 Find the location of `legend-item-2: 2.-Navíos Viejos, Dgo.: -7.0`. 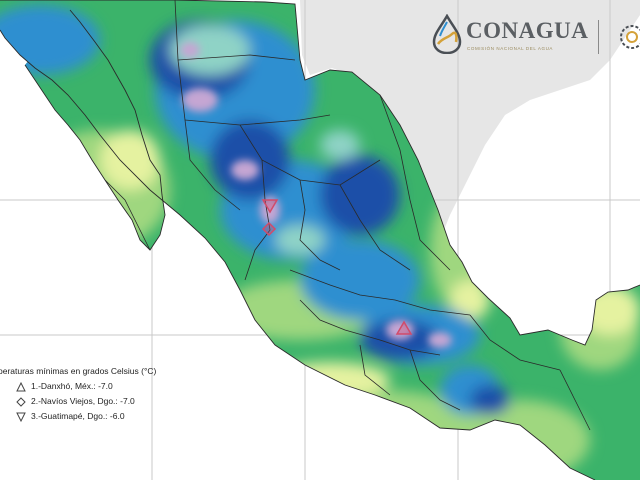

legend-item-2: 2.-Navíos Viejos, Dgo.: -7.0 is located at coordinates (78, 401).